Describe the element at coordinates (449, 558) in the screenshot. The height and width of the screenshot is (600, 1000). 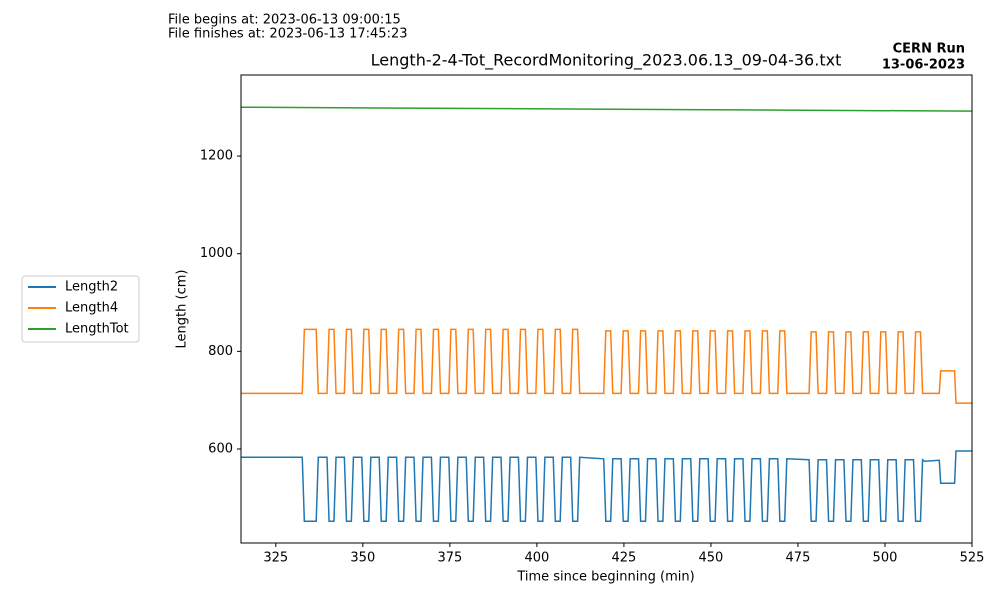
I see `x-tick-label: 375` at that location.